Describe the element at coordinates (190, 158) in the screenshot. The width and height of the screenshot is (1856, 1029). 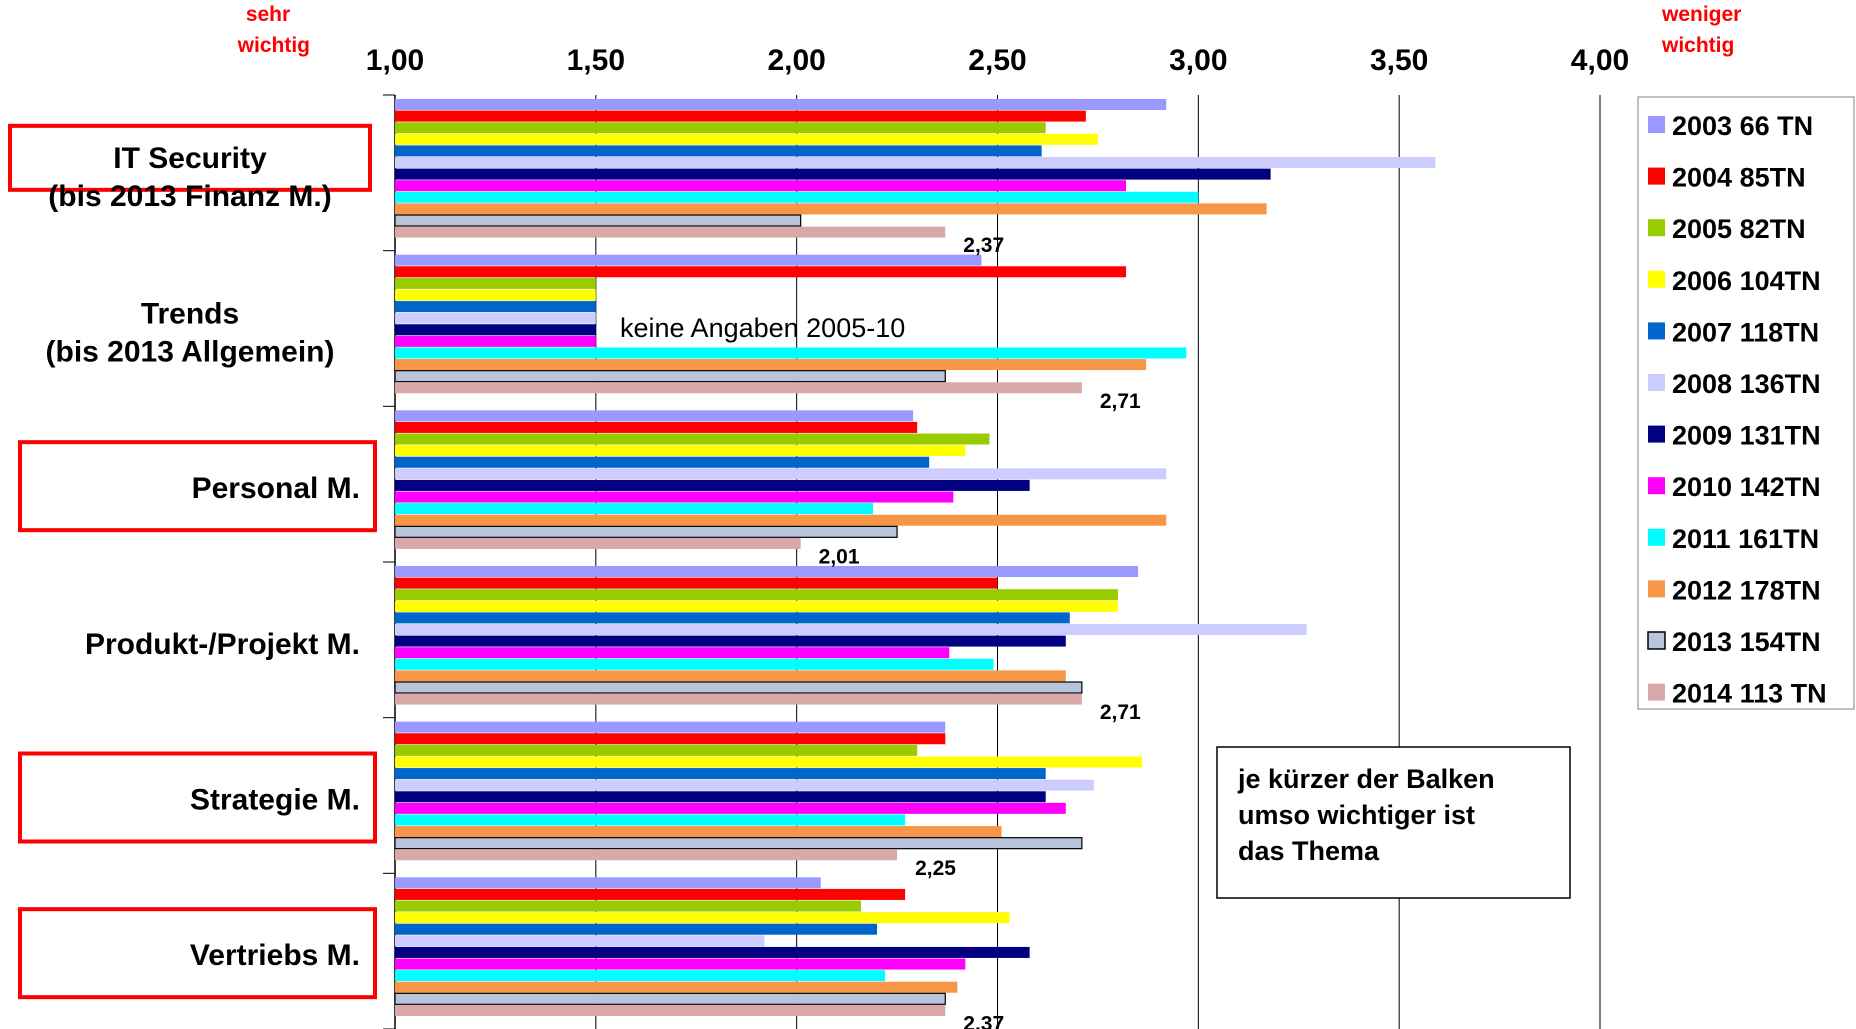
I see `category-label: IT Security` at that location.